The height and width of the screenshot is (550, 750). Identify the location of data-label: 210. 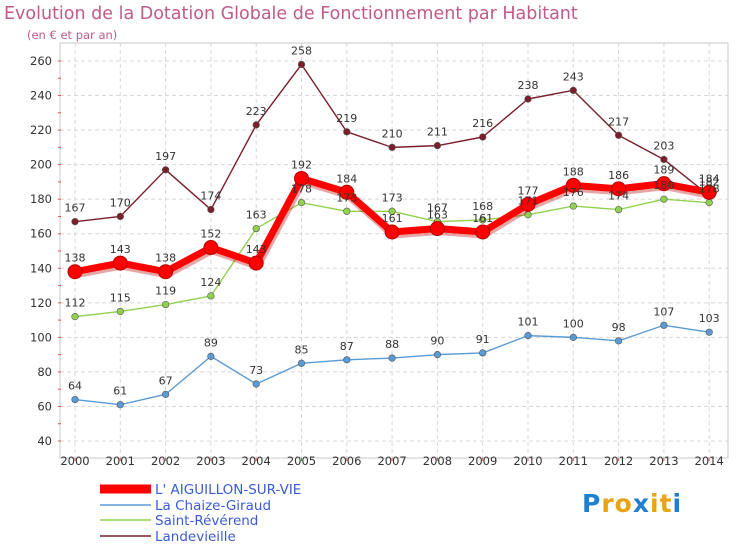
(392, 133).